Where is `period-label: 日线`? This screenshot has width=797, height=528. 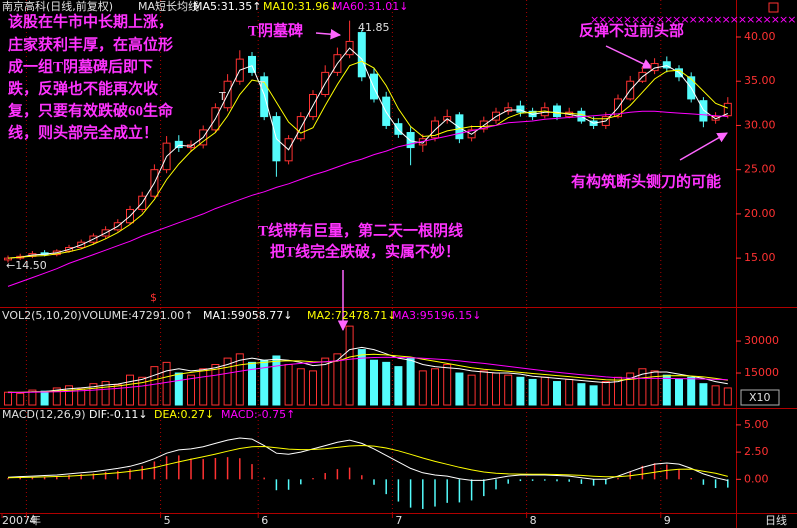 period-label: 日线 is located at coordinates (776, 520).